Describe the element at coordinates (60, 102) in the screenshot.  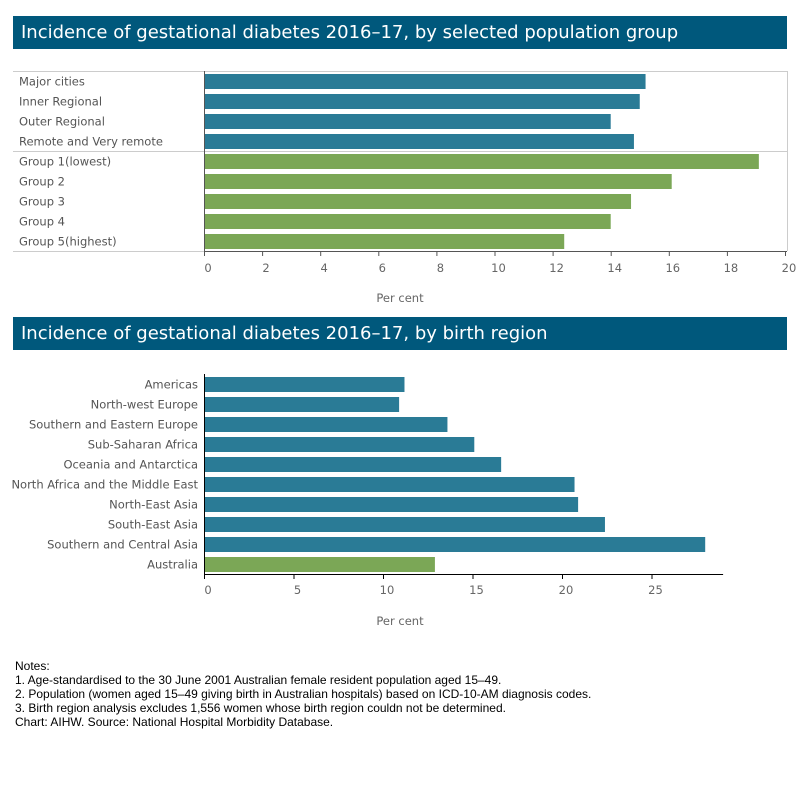
I see `category-label: Inner Regional` at that location.